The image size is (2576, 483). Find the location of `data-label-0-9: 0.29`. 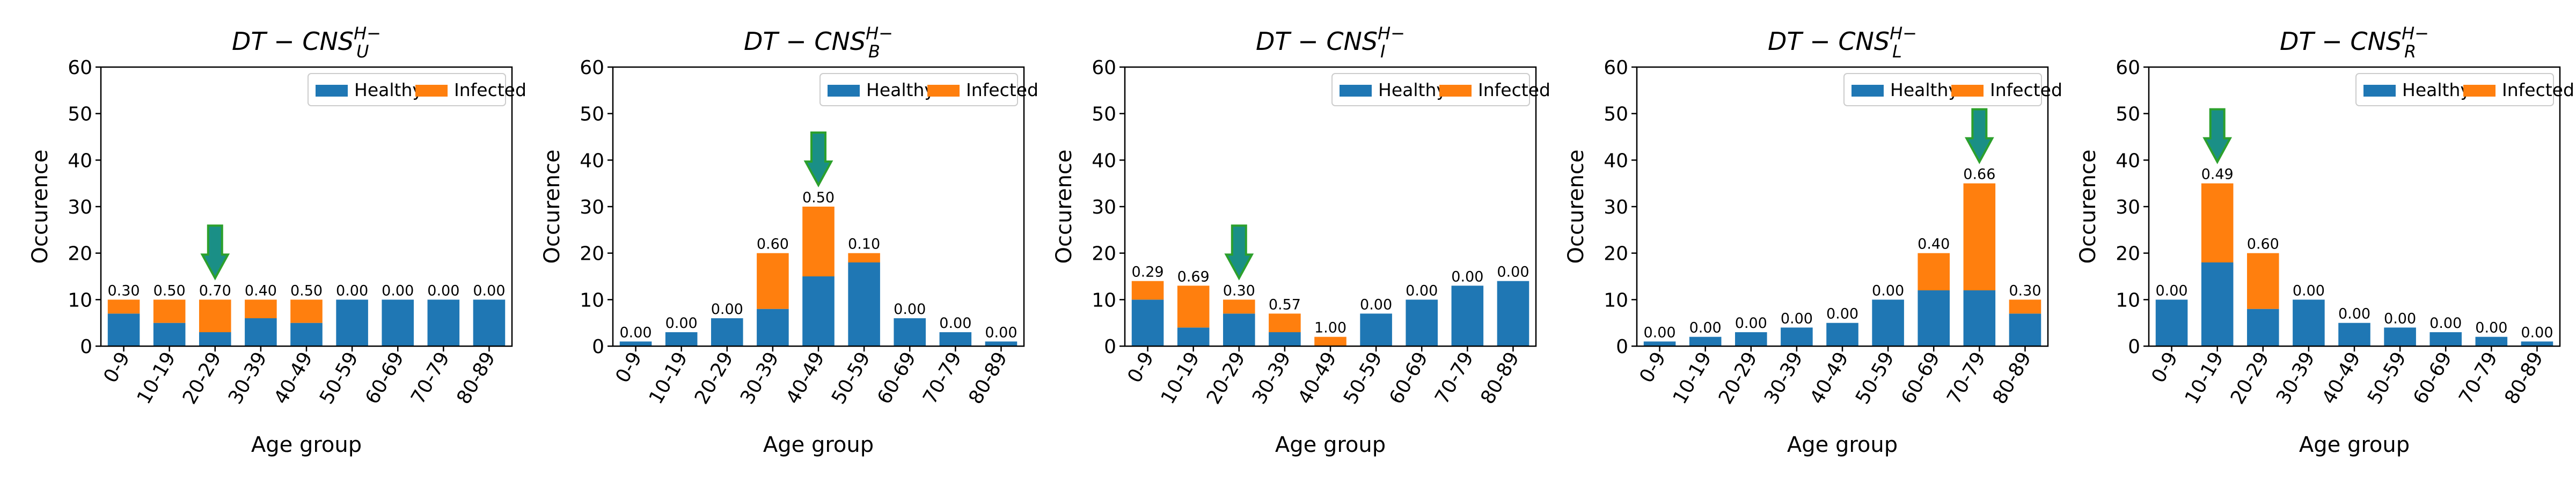

data-label-0-9: 0.29 is located at coordinates (1147, 272).